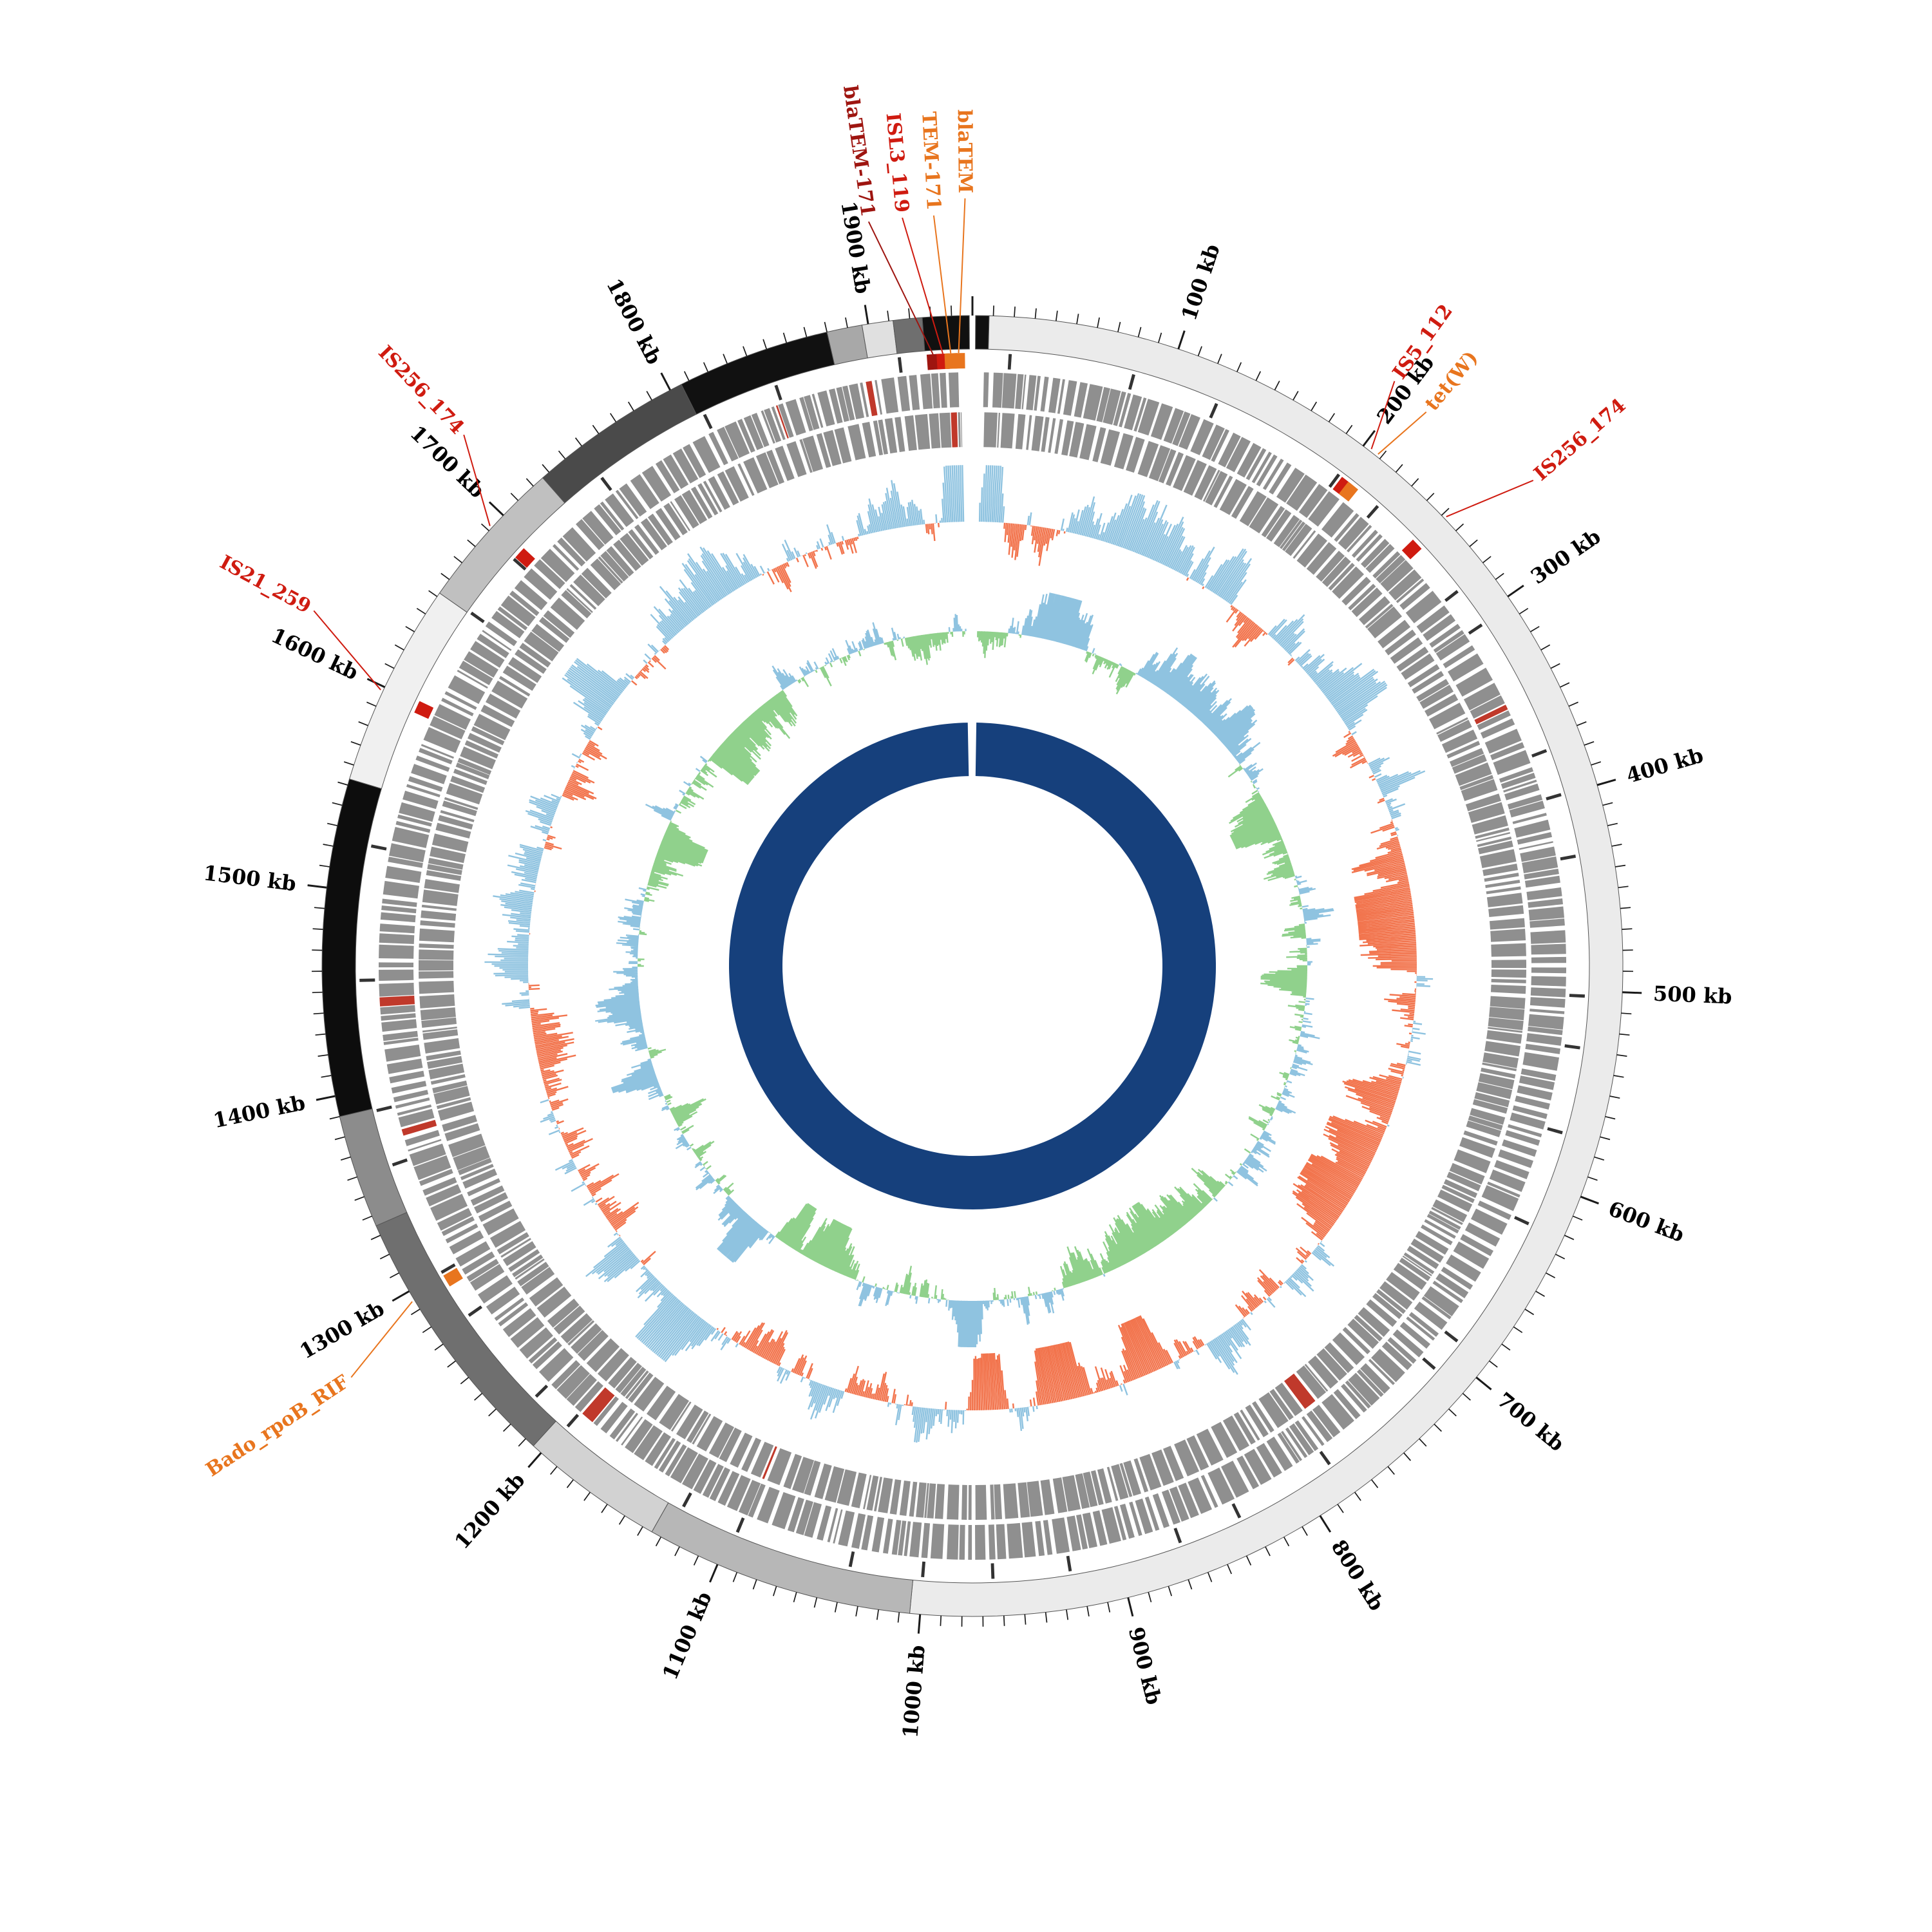 The height and width of the screenshot is (1932, 1932). What do you see at coordinates (1411, 549) in the screenshot?
I see `annotation-mark-IS256_174-right` at bounding box center [1411, 549].